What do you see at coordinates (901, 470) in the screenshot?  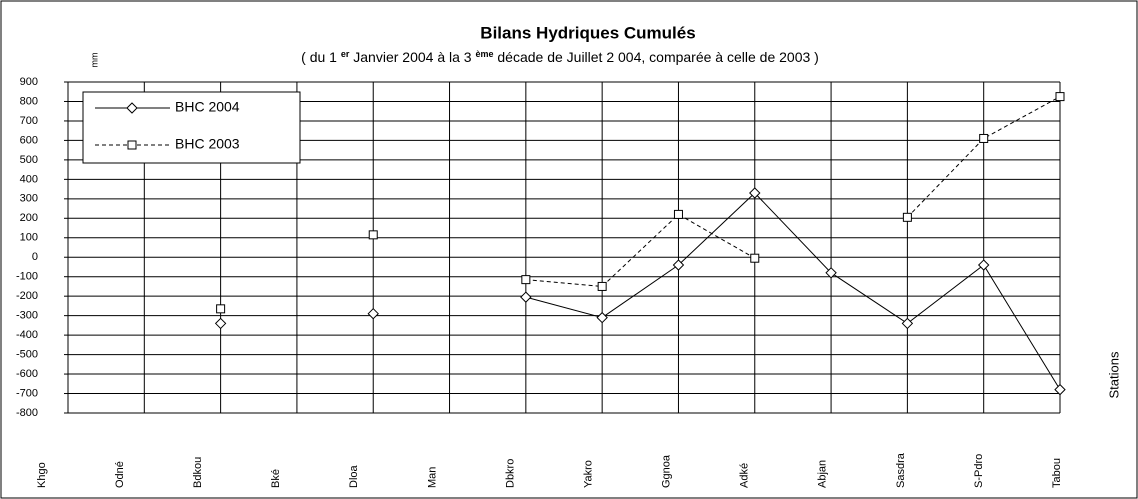 I see `x-tick-label: Sasdra` at bounding box center [901, 470].